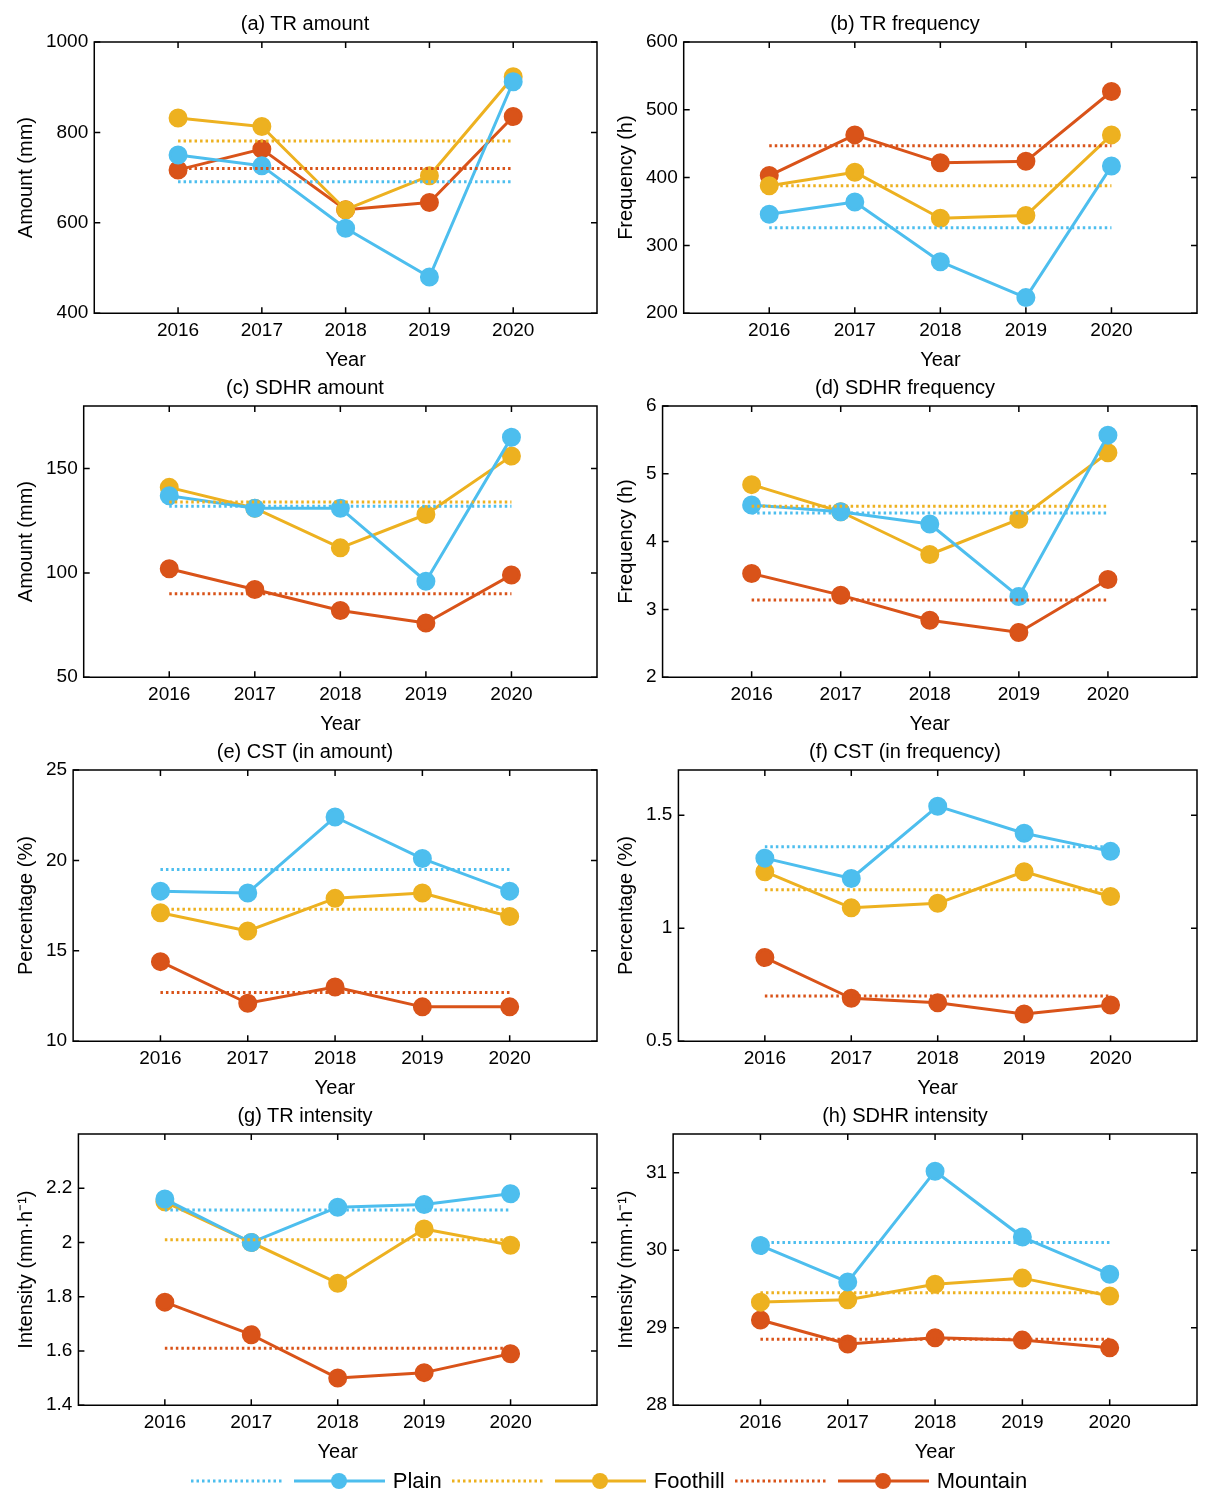  What do you see at coordinates (662, 312) in the screenshot?
I see `y-tick-label: 200` at bounding box center [662, 312].